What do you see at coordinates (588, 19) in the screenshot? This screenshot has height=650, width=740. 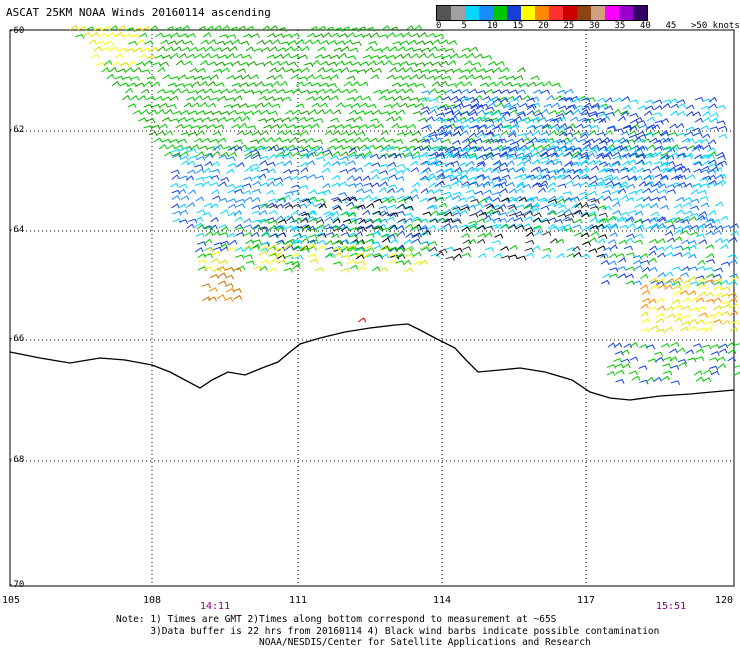 I see `wind-speed-legend: 0 5 10 15 20 25 30 35 40 45 >50 knots` at bounding box center [588, 19].